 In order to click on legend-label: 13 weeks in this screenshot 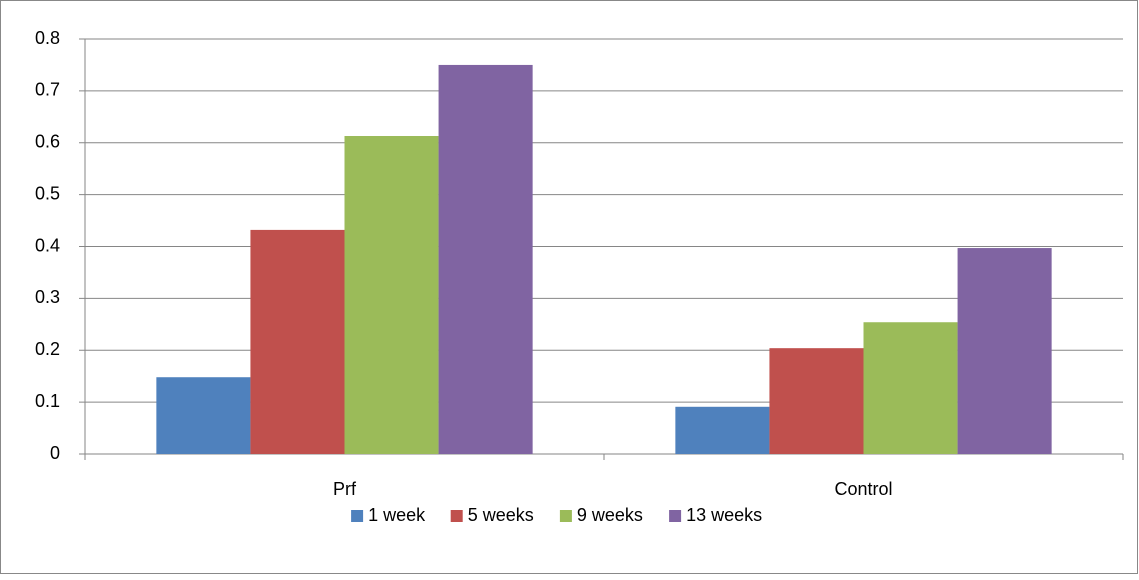, I will do `click(724, 515)`.